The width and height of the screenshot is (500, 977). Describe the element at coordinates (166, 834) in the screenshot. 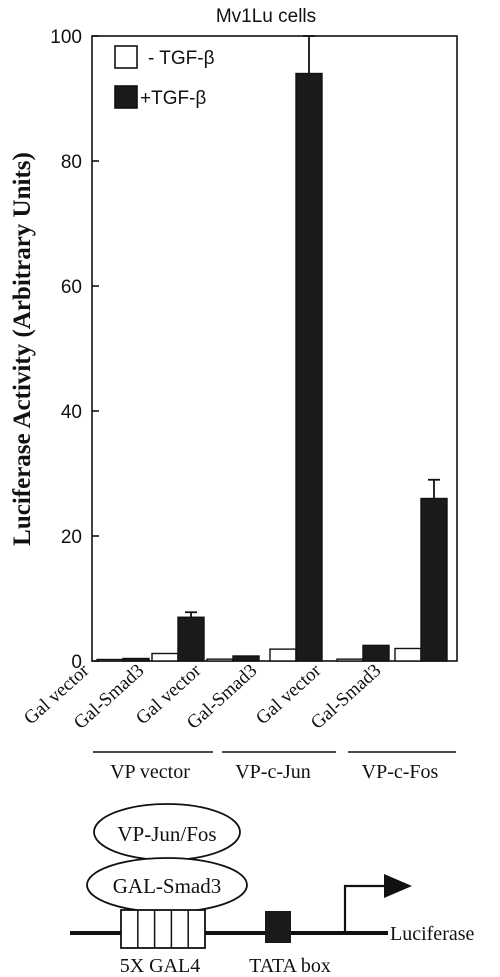

I see `activator-label: VP-Jun/Fos` at that location.